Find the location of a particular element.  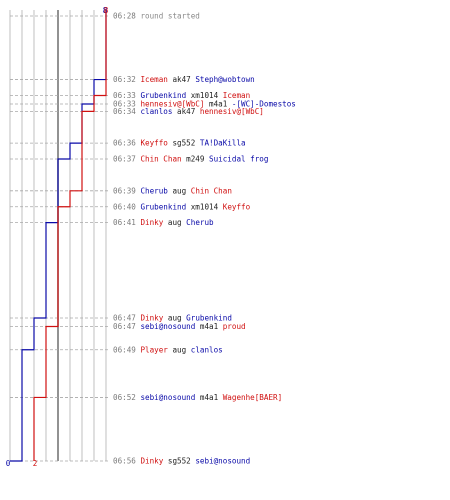

event-row: 06:52 sebi@nosound m4a1 Wagenhe[BAER] is located at coordinates (197, 397).